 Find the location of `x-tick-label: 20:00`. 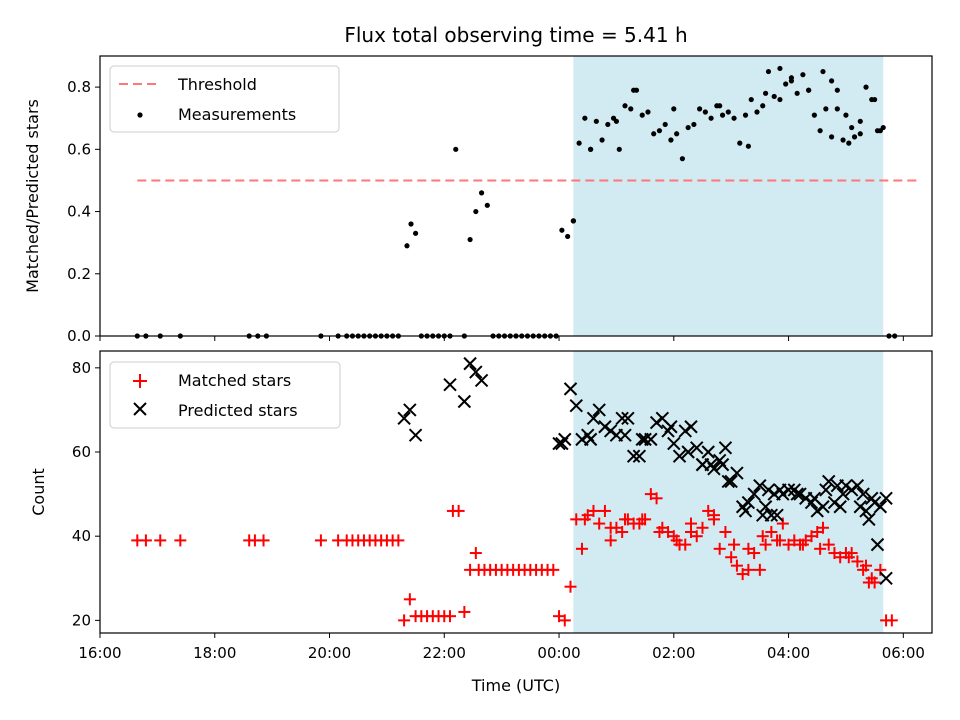

x-tick-label: 20:00 is located at coordinates (329, 653).